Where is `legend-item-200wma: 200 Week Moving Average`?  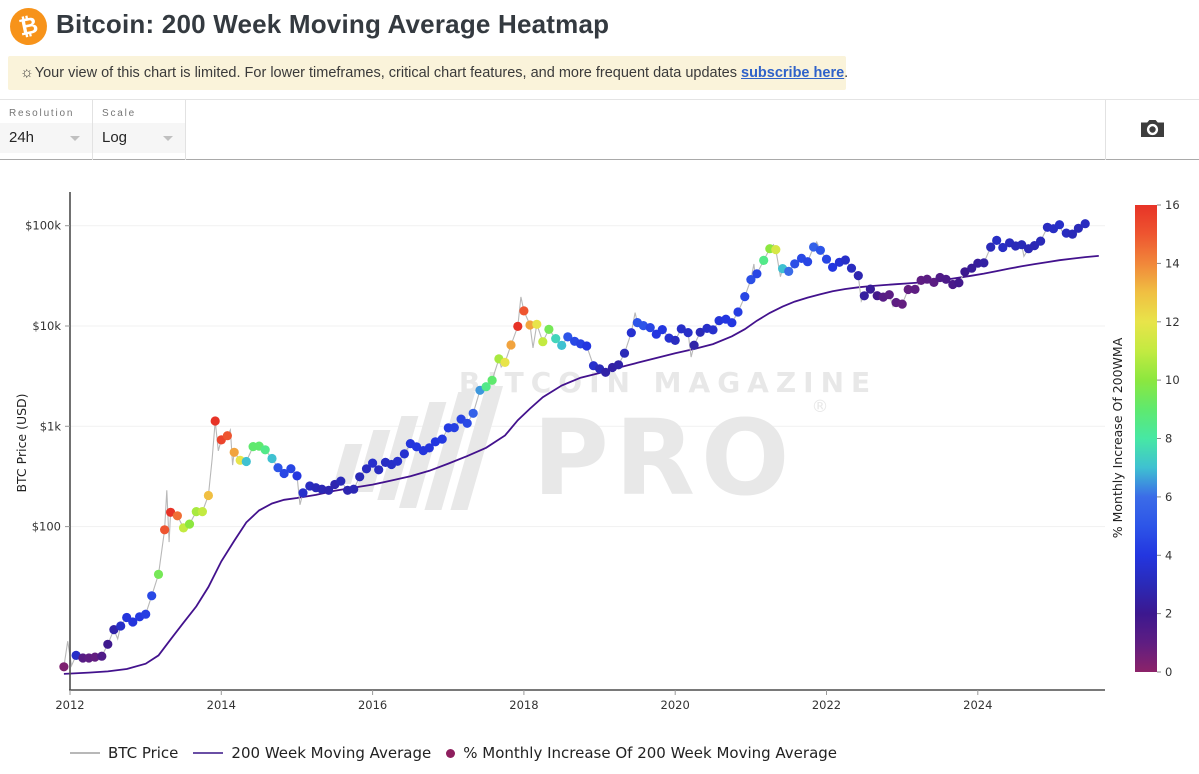
legend-item-200wma: 200 Week Moving Average is located at coordinates (312, 753).